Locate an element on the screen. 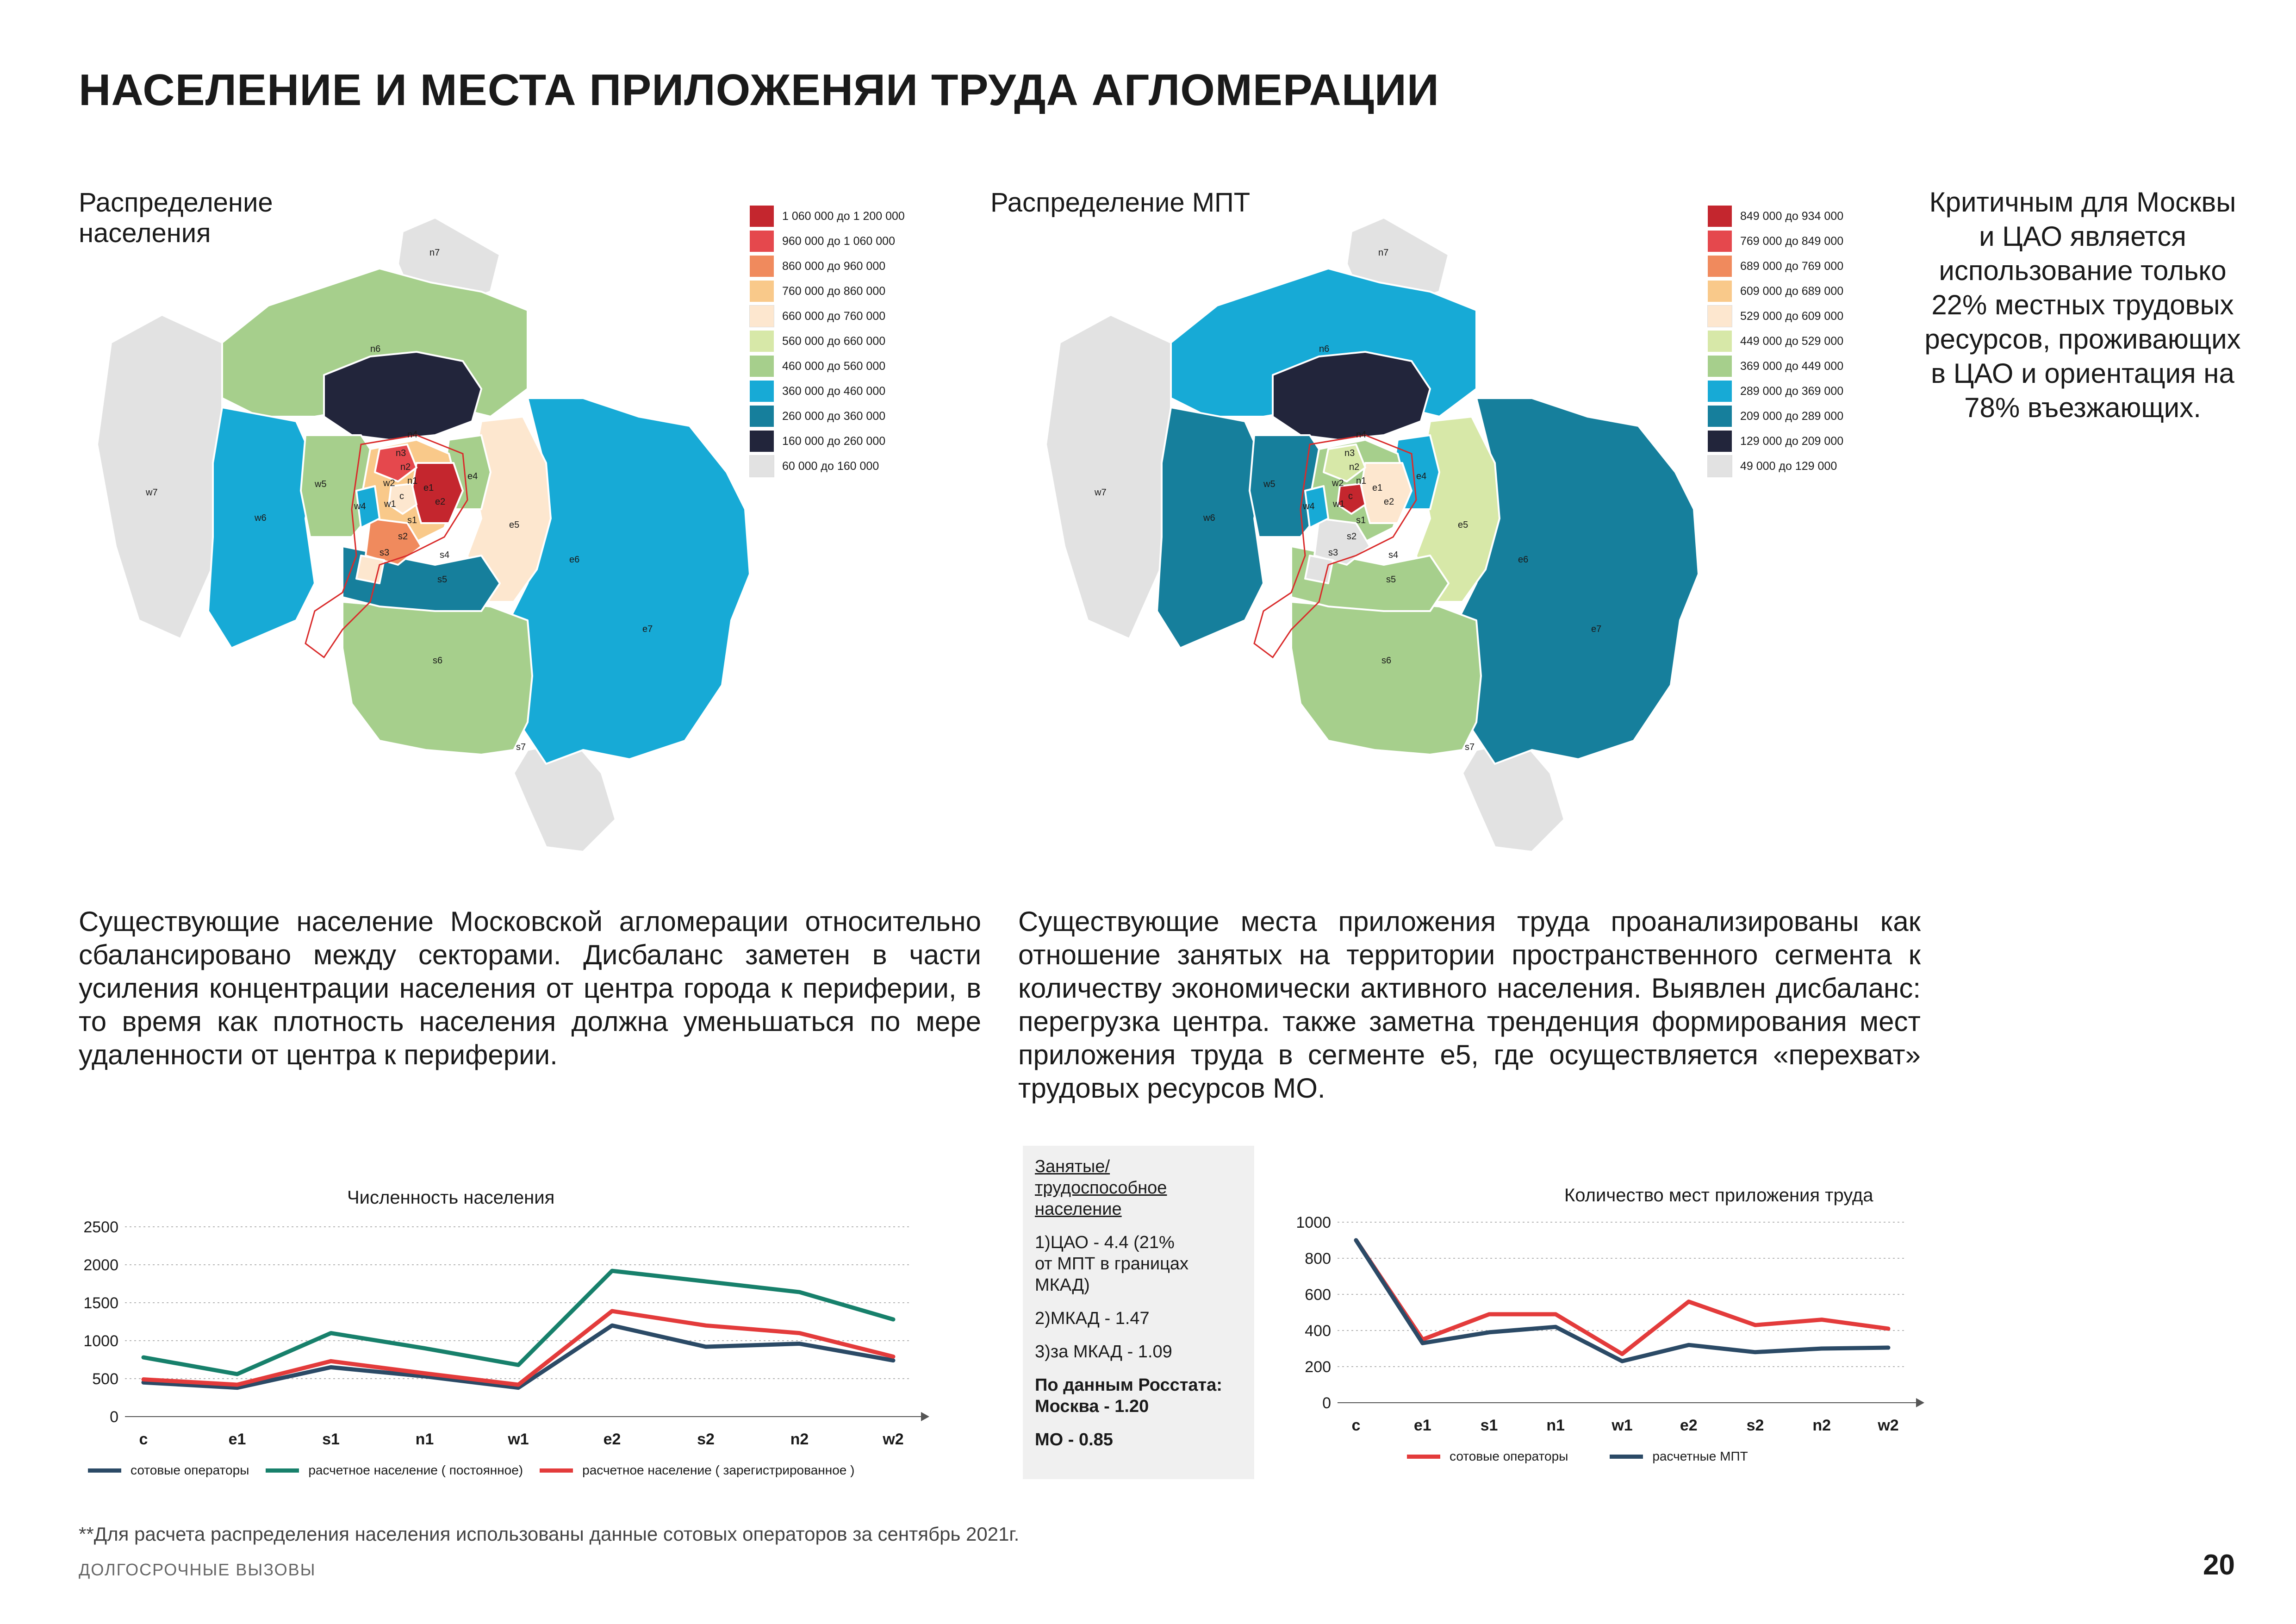  legend-row: 760 000 до 860 000 is located at coordinates (847, 291).